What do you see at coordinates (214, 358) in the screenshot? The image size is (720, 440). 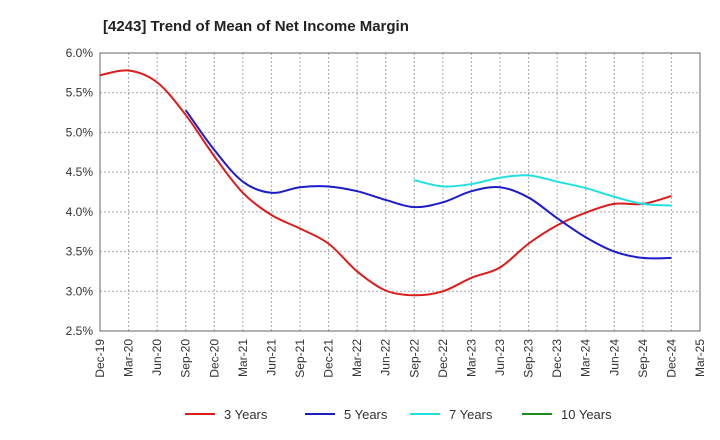 I see `x-tick-label: Dec-20` at bounding box center [214, 358].